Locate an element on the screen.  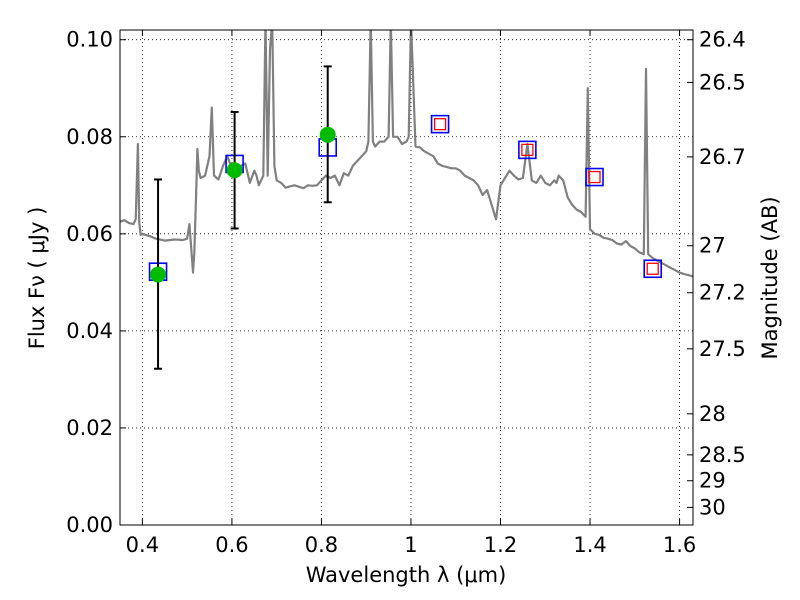
y2-tick-label: 27 is located at coordinates (712, 246).